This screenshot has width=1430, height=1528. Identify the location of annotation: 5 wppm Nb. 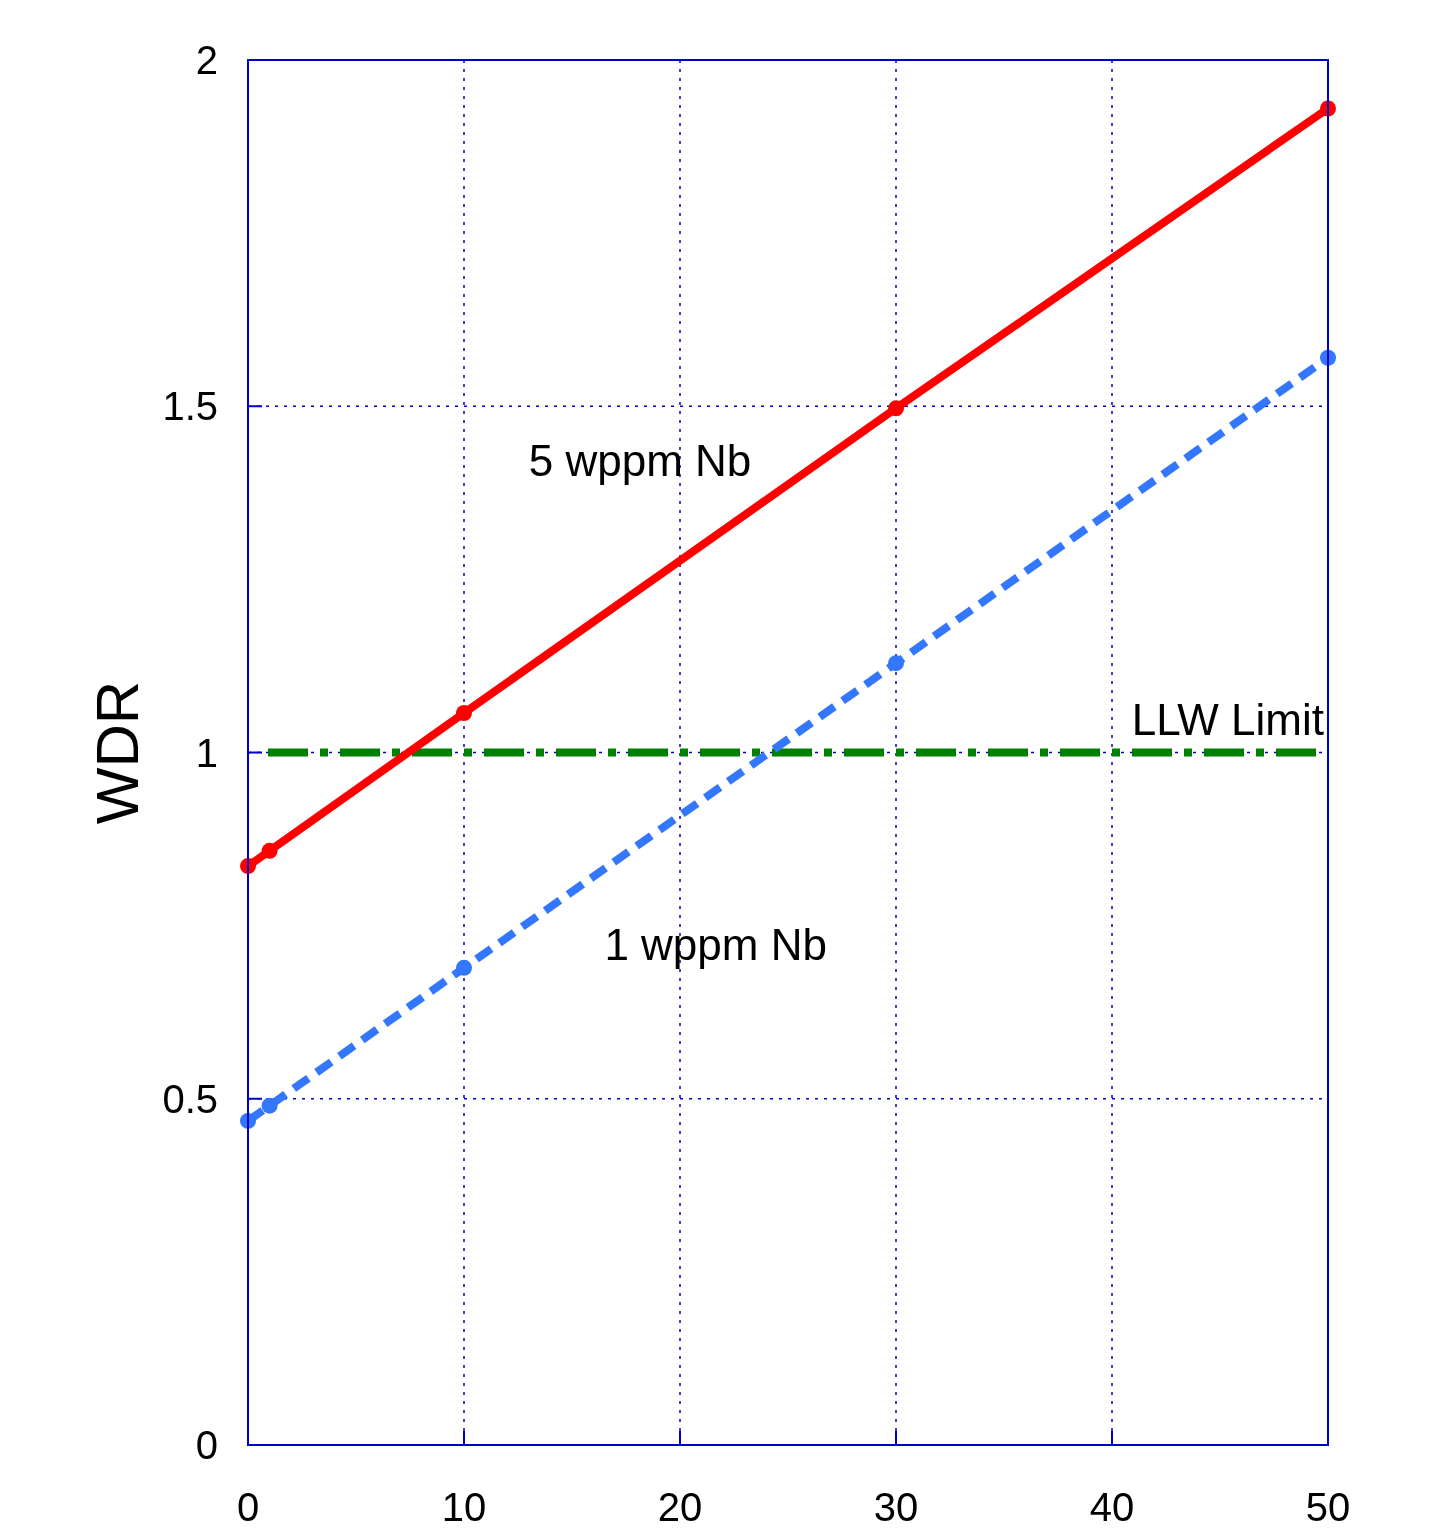
(640, 460).